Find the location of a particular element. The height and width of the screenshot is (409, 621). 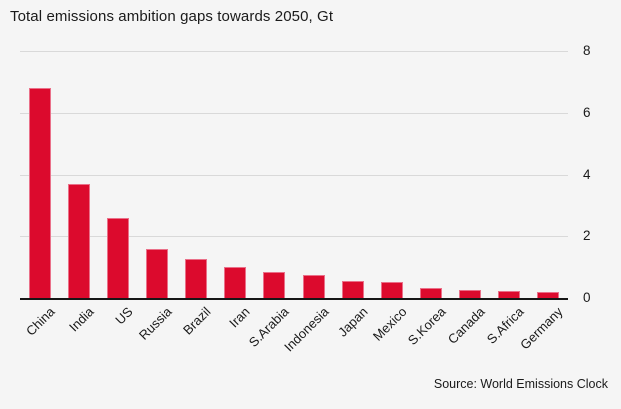

x-label-germany: Germany is located at coordinates (542, 328).